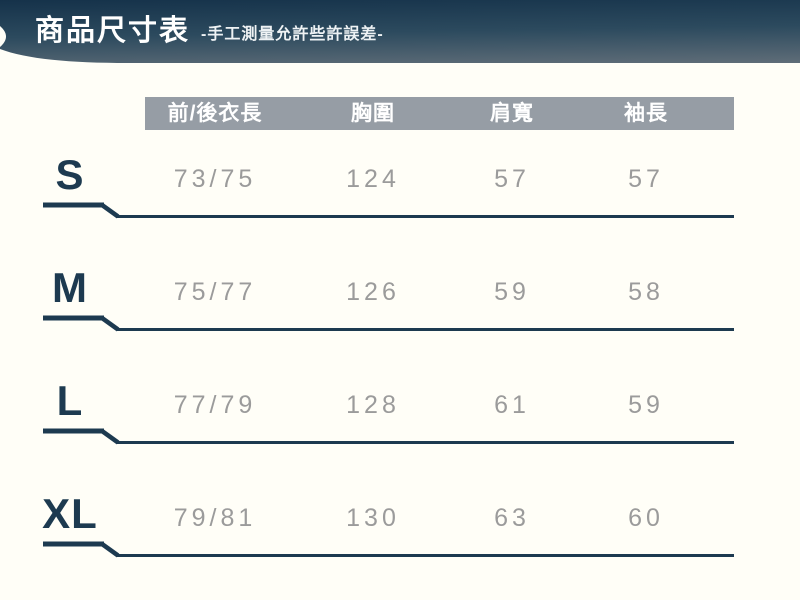 The image size is (800, 600). Describe the element at coordinates (215, 518) in the screenshot. I see `cell-length: 79/81` at that location.